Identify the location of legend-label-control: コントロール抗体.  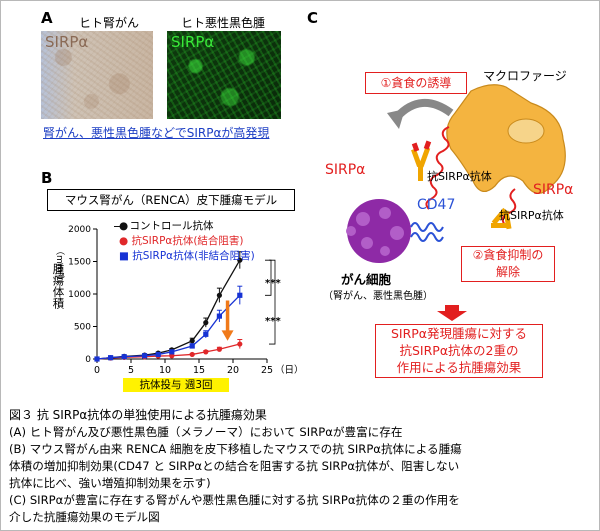
(171, 226).